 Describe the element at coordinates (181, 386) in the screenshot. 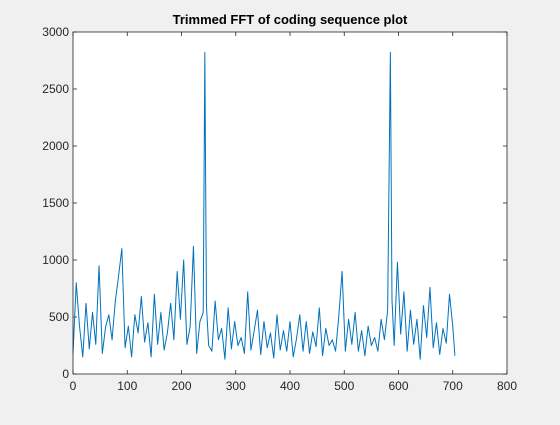

I see `x-tick-label: 200` at that location.